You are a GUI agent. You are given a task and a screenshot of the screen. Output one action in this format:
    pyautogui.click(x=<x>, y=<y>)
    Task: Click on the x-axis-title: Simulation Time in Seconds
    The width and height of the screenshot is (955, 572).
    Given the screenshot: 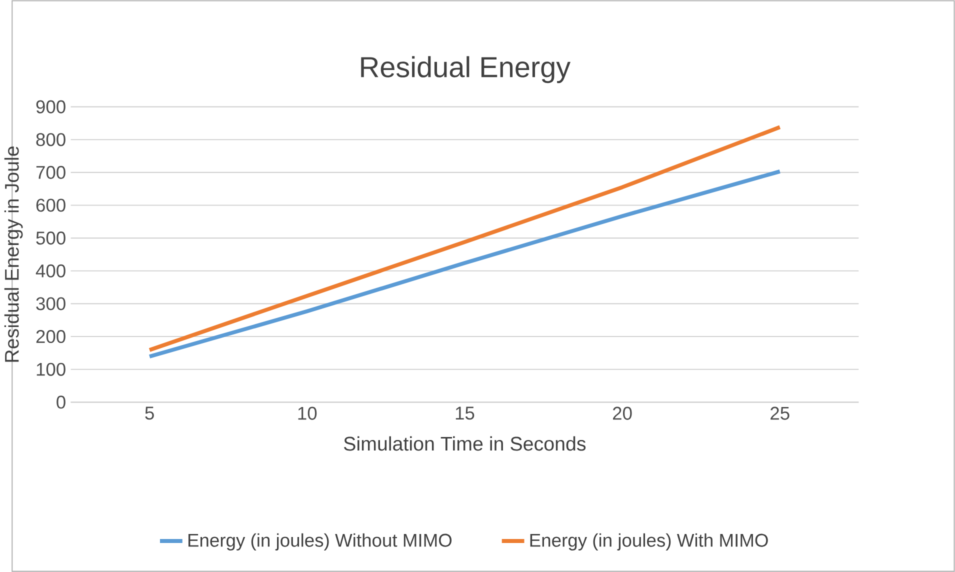 What is the action you would take?
    pyautogui.click(x=465, y=443)
    